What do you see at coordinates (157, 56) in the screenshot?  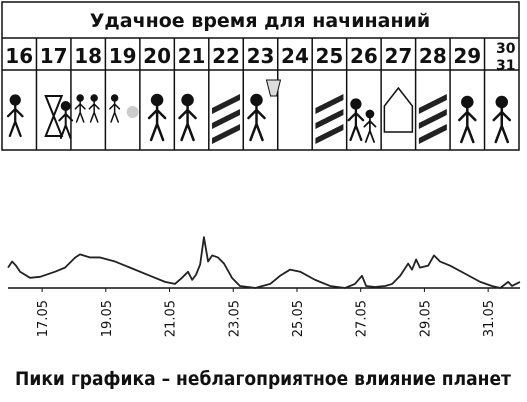 I see `day-label: 20` at bounding box center [157, 56].